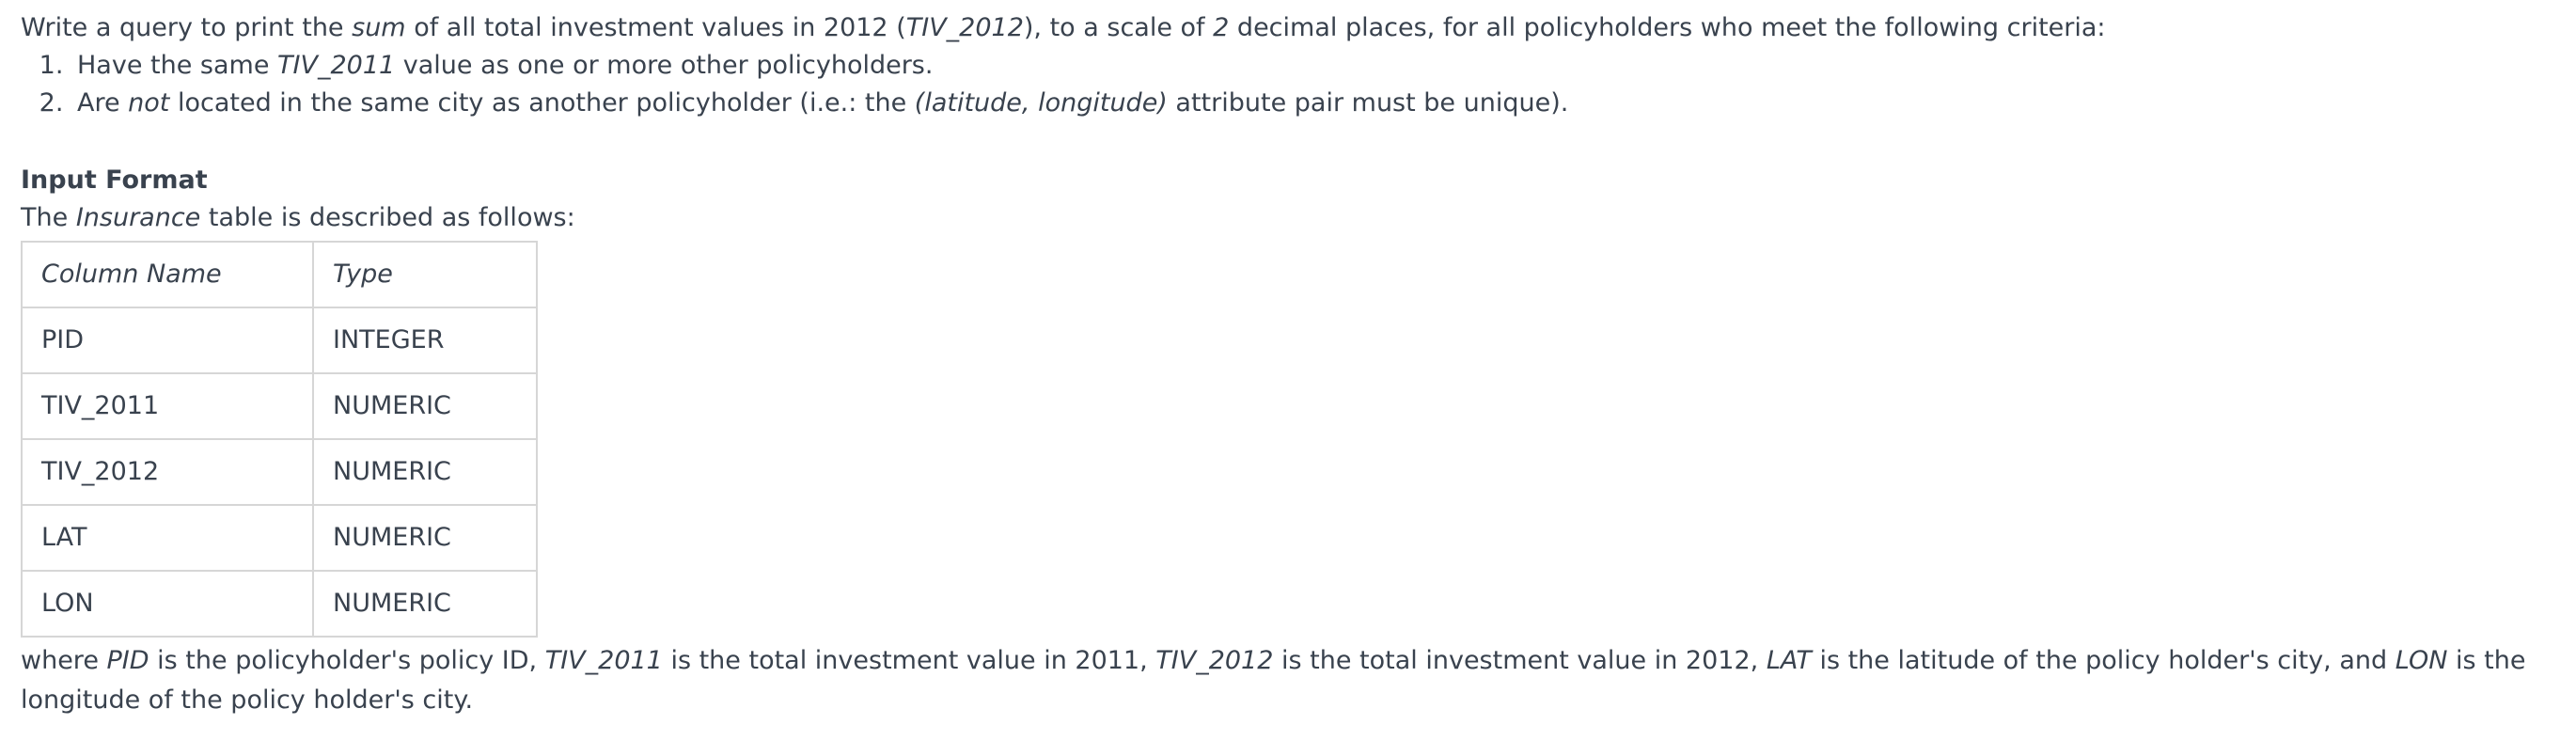 The image size is (2576, 756). Describe the element at coordinates (168, 406) in the screenshot. I see `column-name-cell: TIV_2011` at that location.